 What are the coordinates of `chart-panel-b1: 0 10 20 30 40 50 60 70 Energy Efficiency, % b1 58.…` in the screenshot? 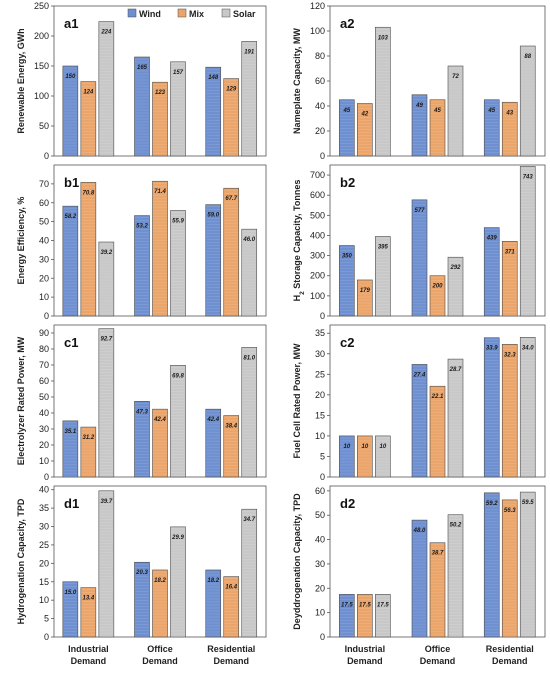 It's located at (141, 242).